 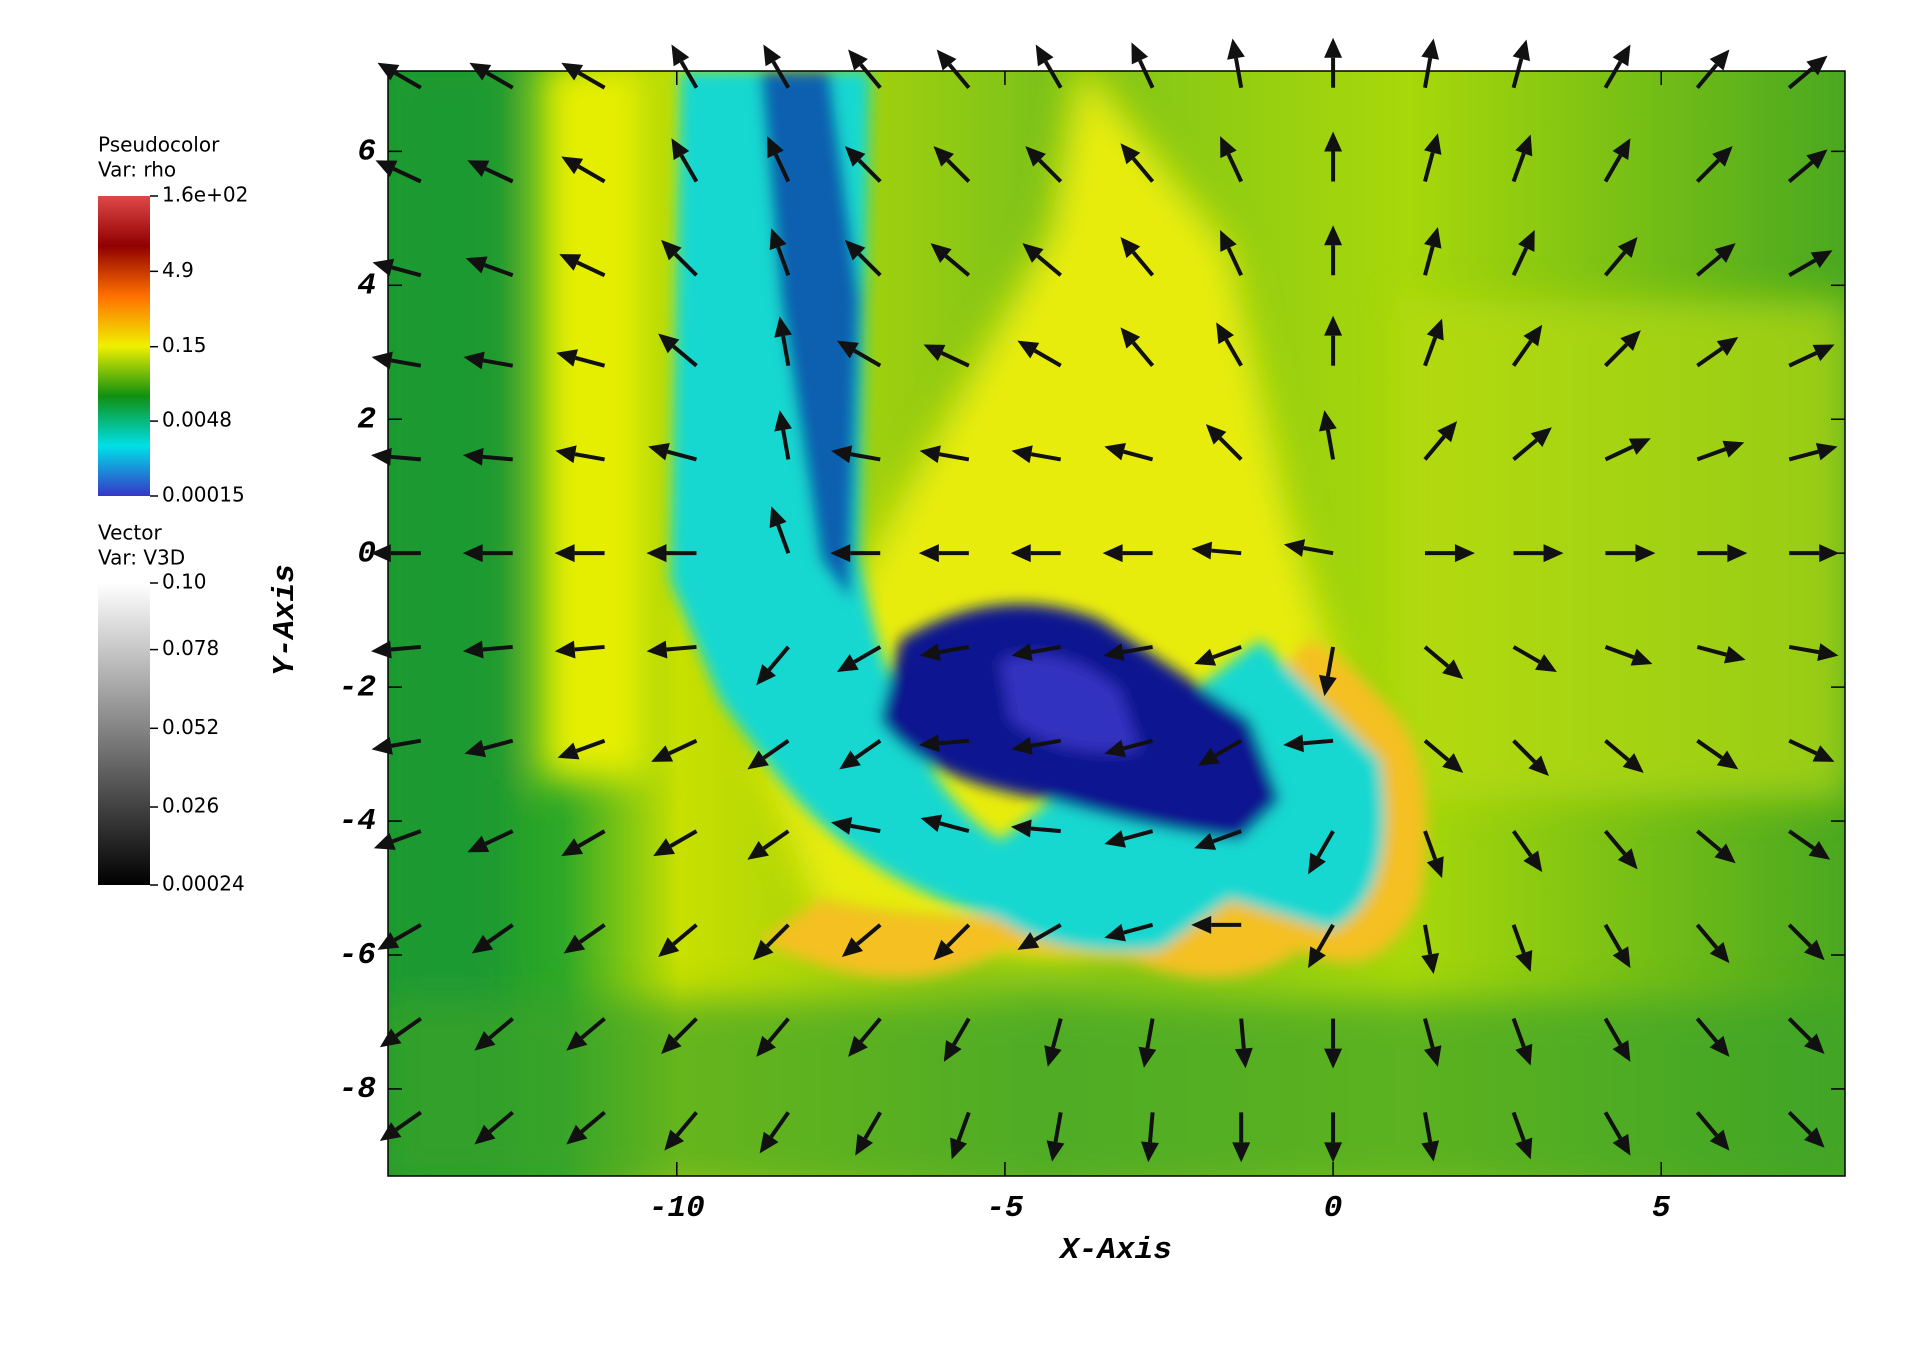 What do you see at coordinates (357, 687) in the screenshot?
I see `y-tick-label: -2` at bounding box center [357, 687].